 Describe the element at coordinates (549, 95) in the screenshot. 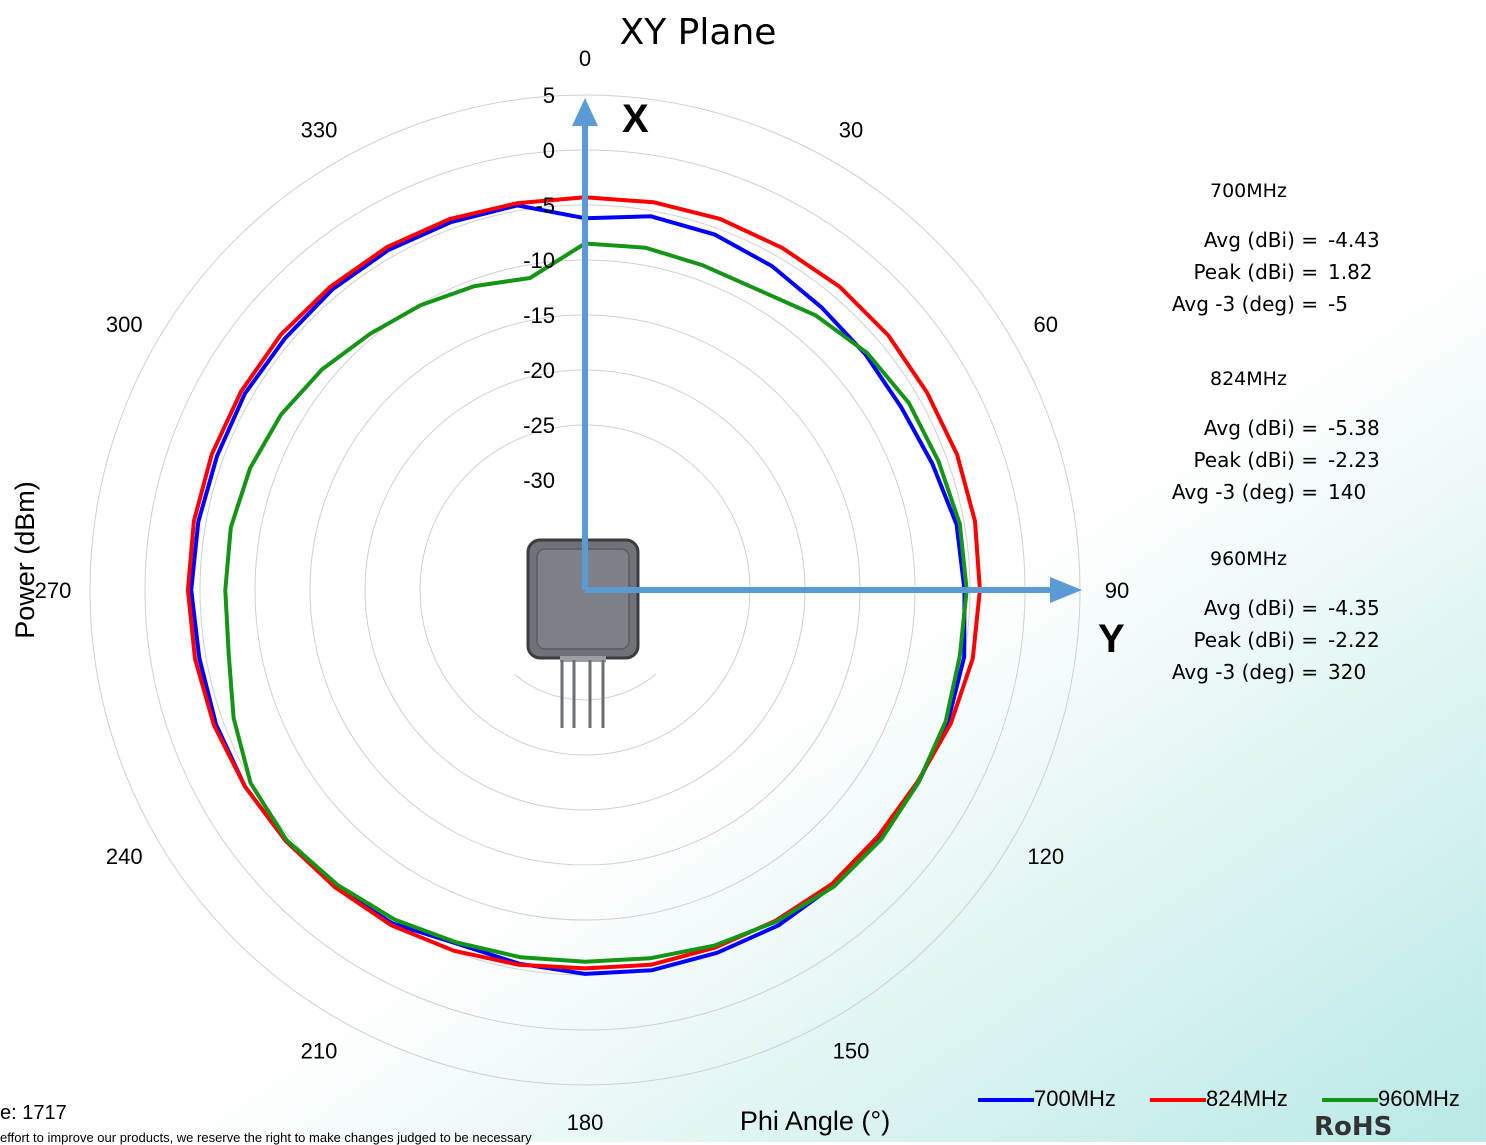

I see `radial-tick-label: 5` at that location.